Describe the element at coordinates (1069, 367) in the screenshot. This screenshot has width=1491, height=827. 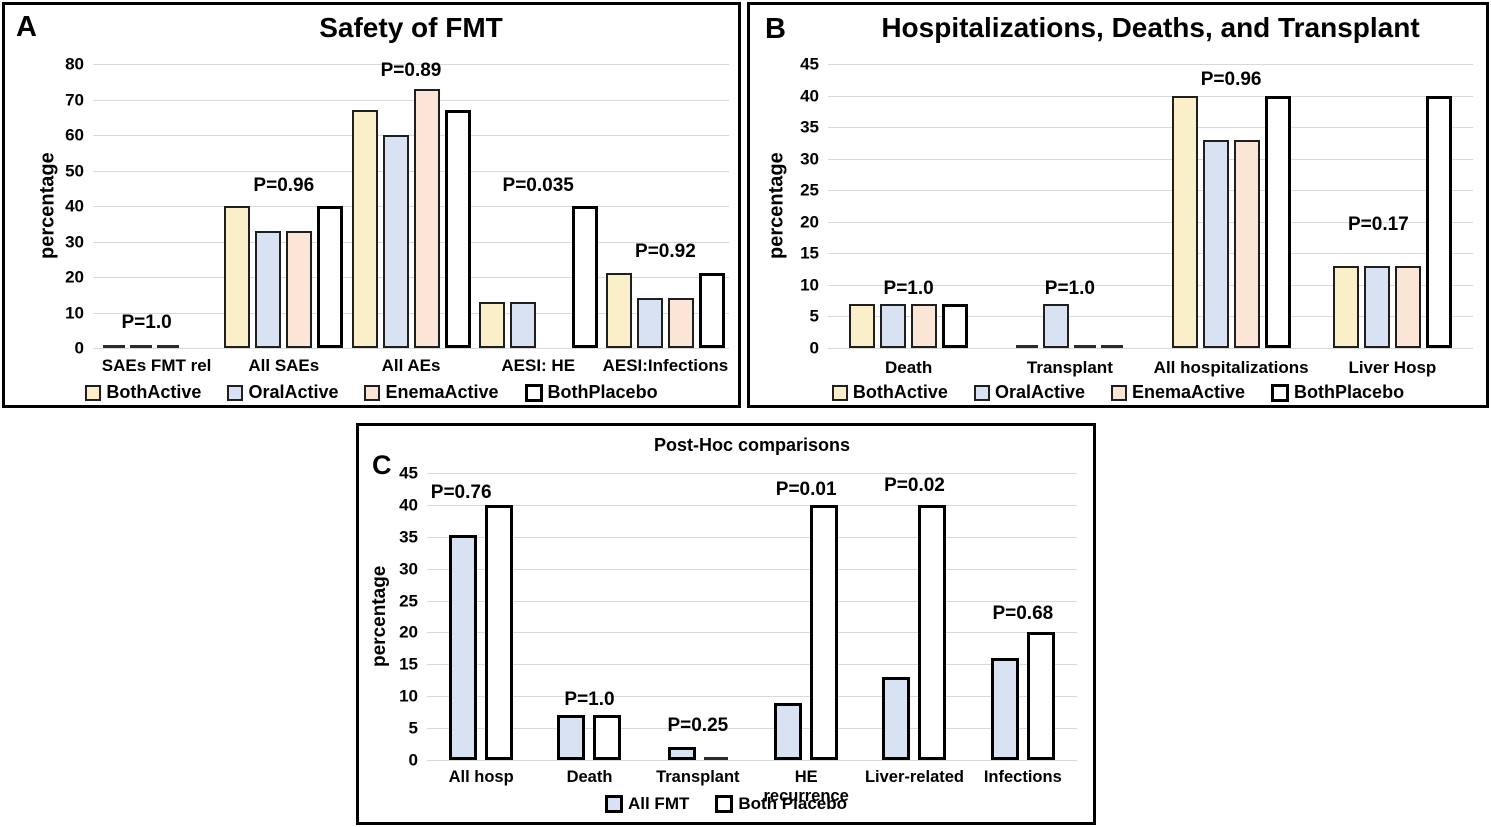
I see `x-category-label: Transplant` at that location.